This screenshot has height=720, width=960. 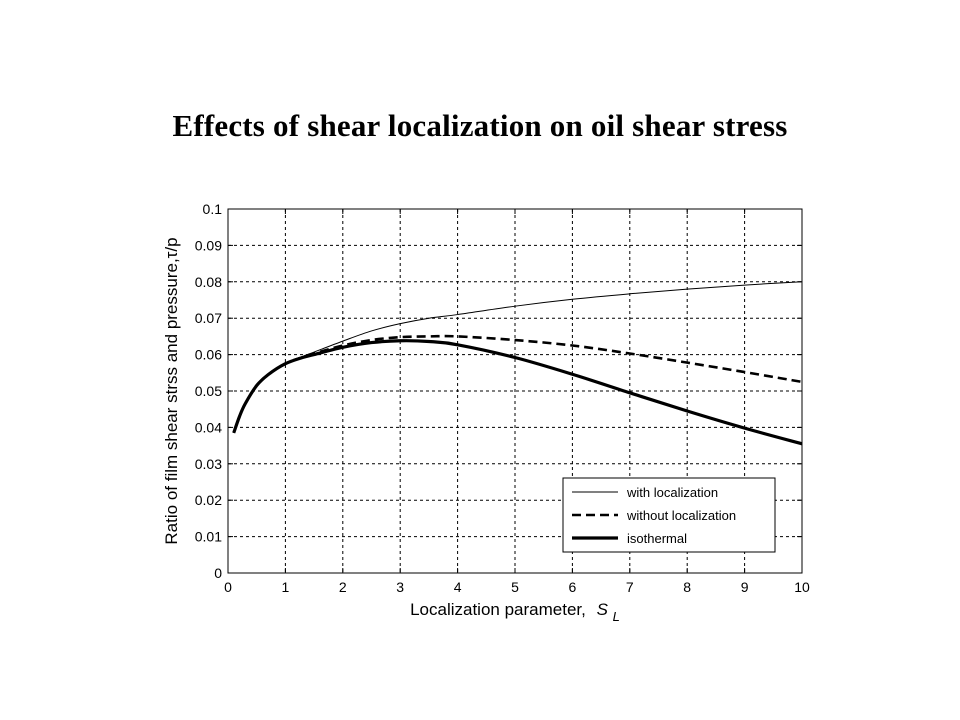 What do you see at coordinates (681, 515) in the screenshot?
I see `legend-label: without localization` at bounding box center [681, 515].